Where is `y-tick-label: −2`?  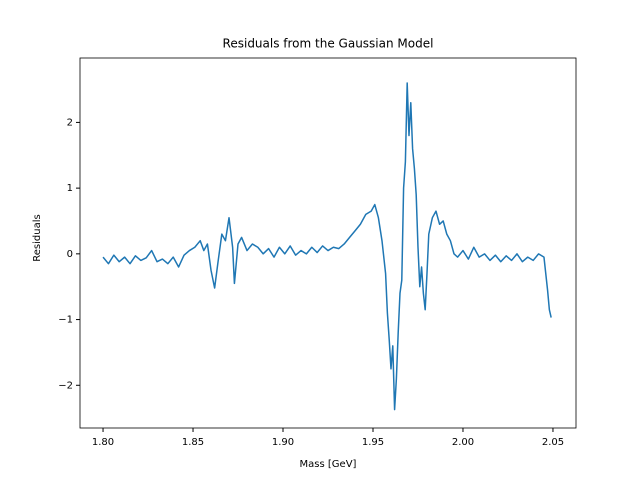 y-tick-label: −2 is located at coordinates (65, 385).